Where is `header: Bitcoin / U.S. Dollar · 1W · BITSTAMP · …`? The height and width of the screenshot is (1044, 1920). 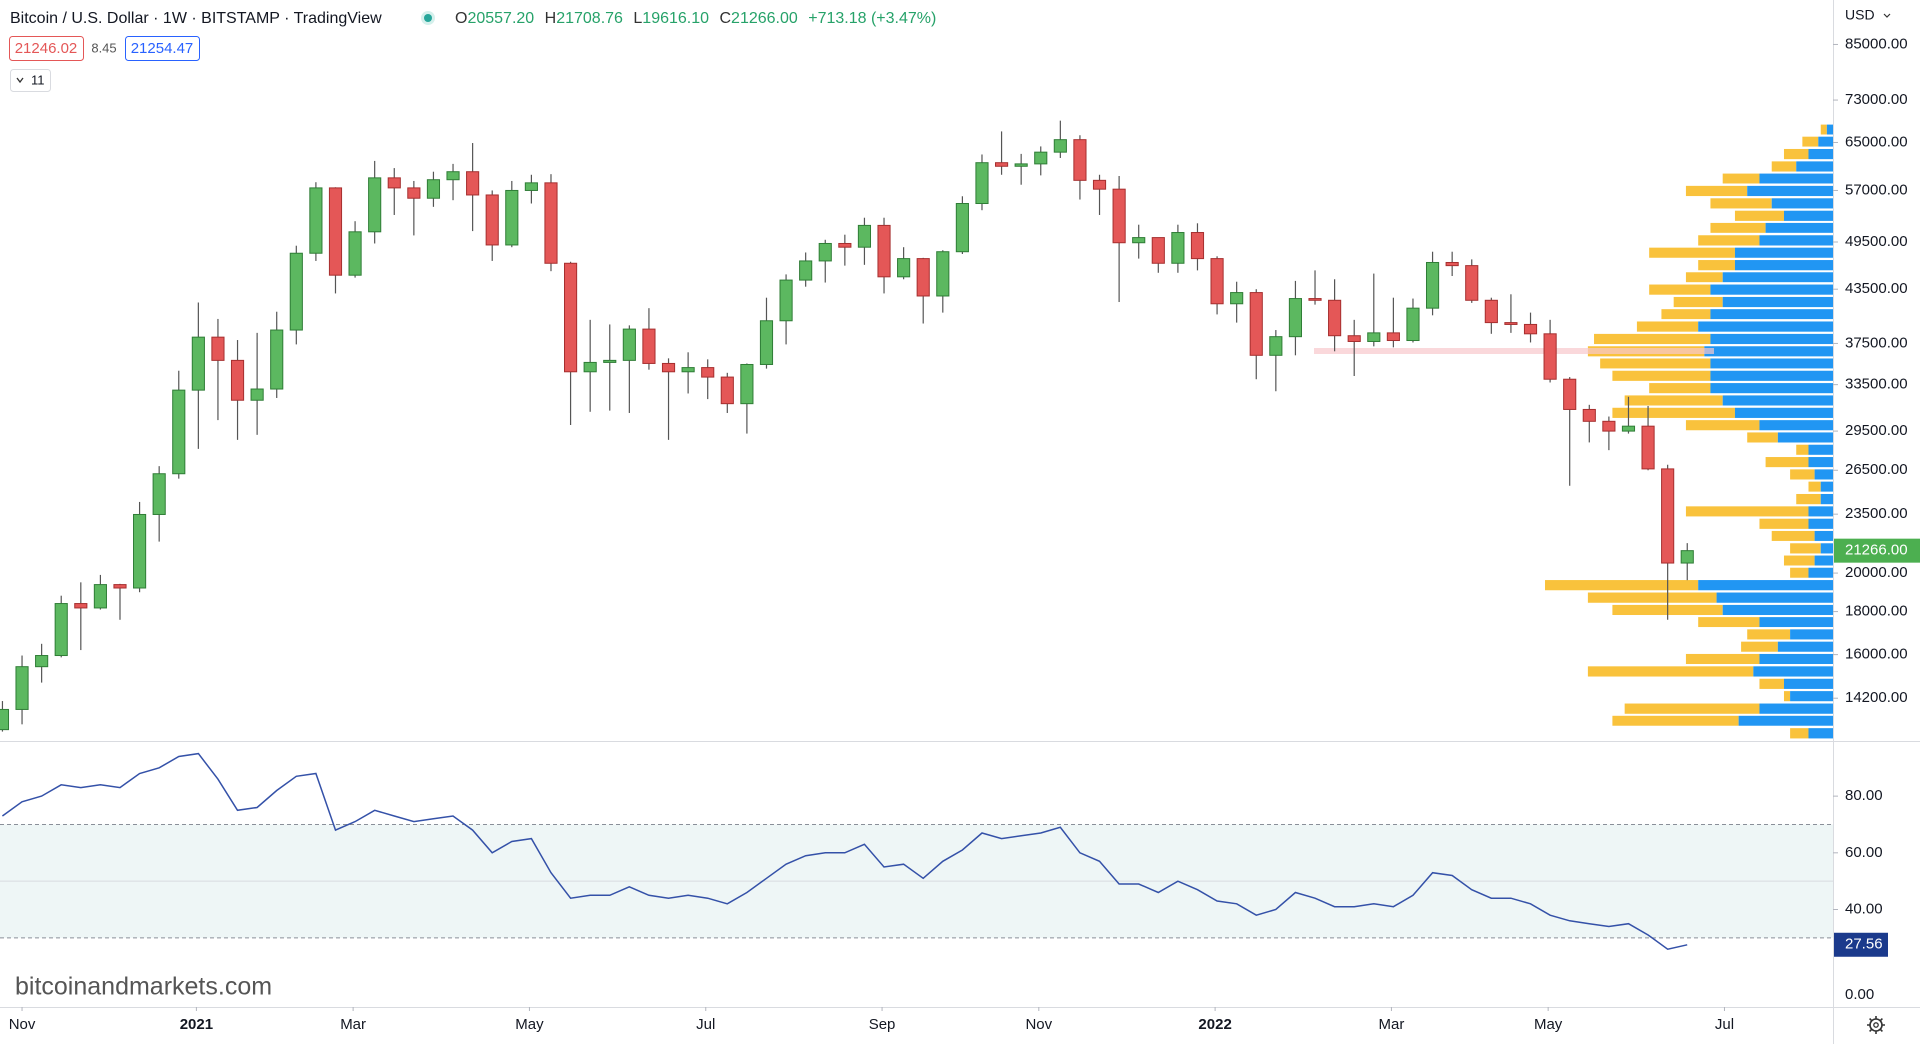 header: Bitcoin / U.S. Dollar · 1W · BITSTAMP · … is located at coordinates (950, 49).